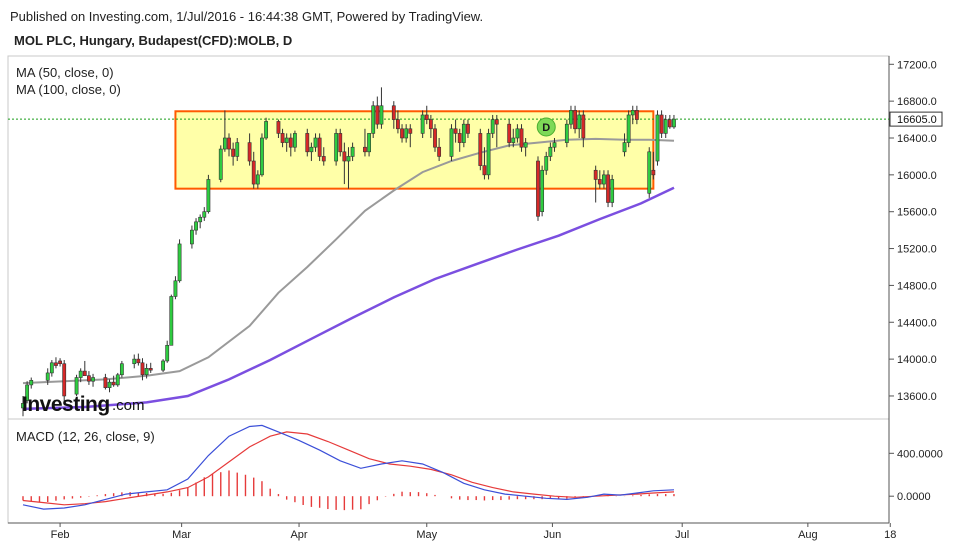  I want to click on macd-line, so click(348, 467).